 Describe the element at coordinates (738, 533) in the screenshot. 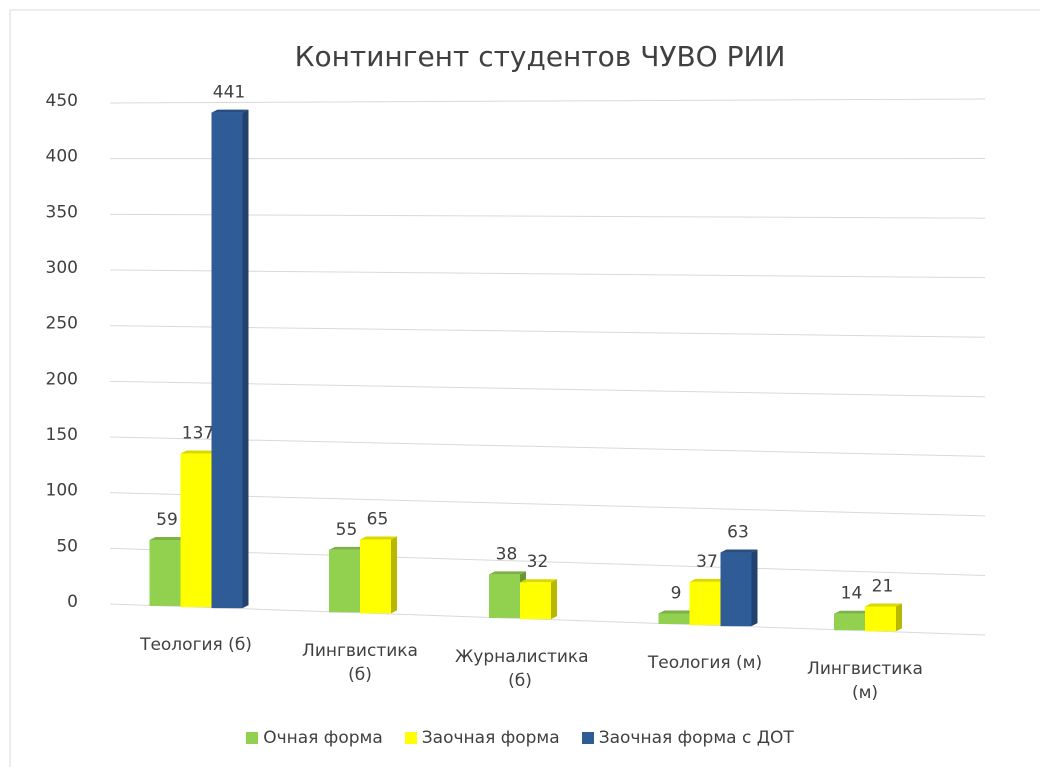

I see `data-label: 63` at that location.